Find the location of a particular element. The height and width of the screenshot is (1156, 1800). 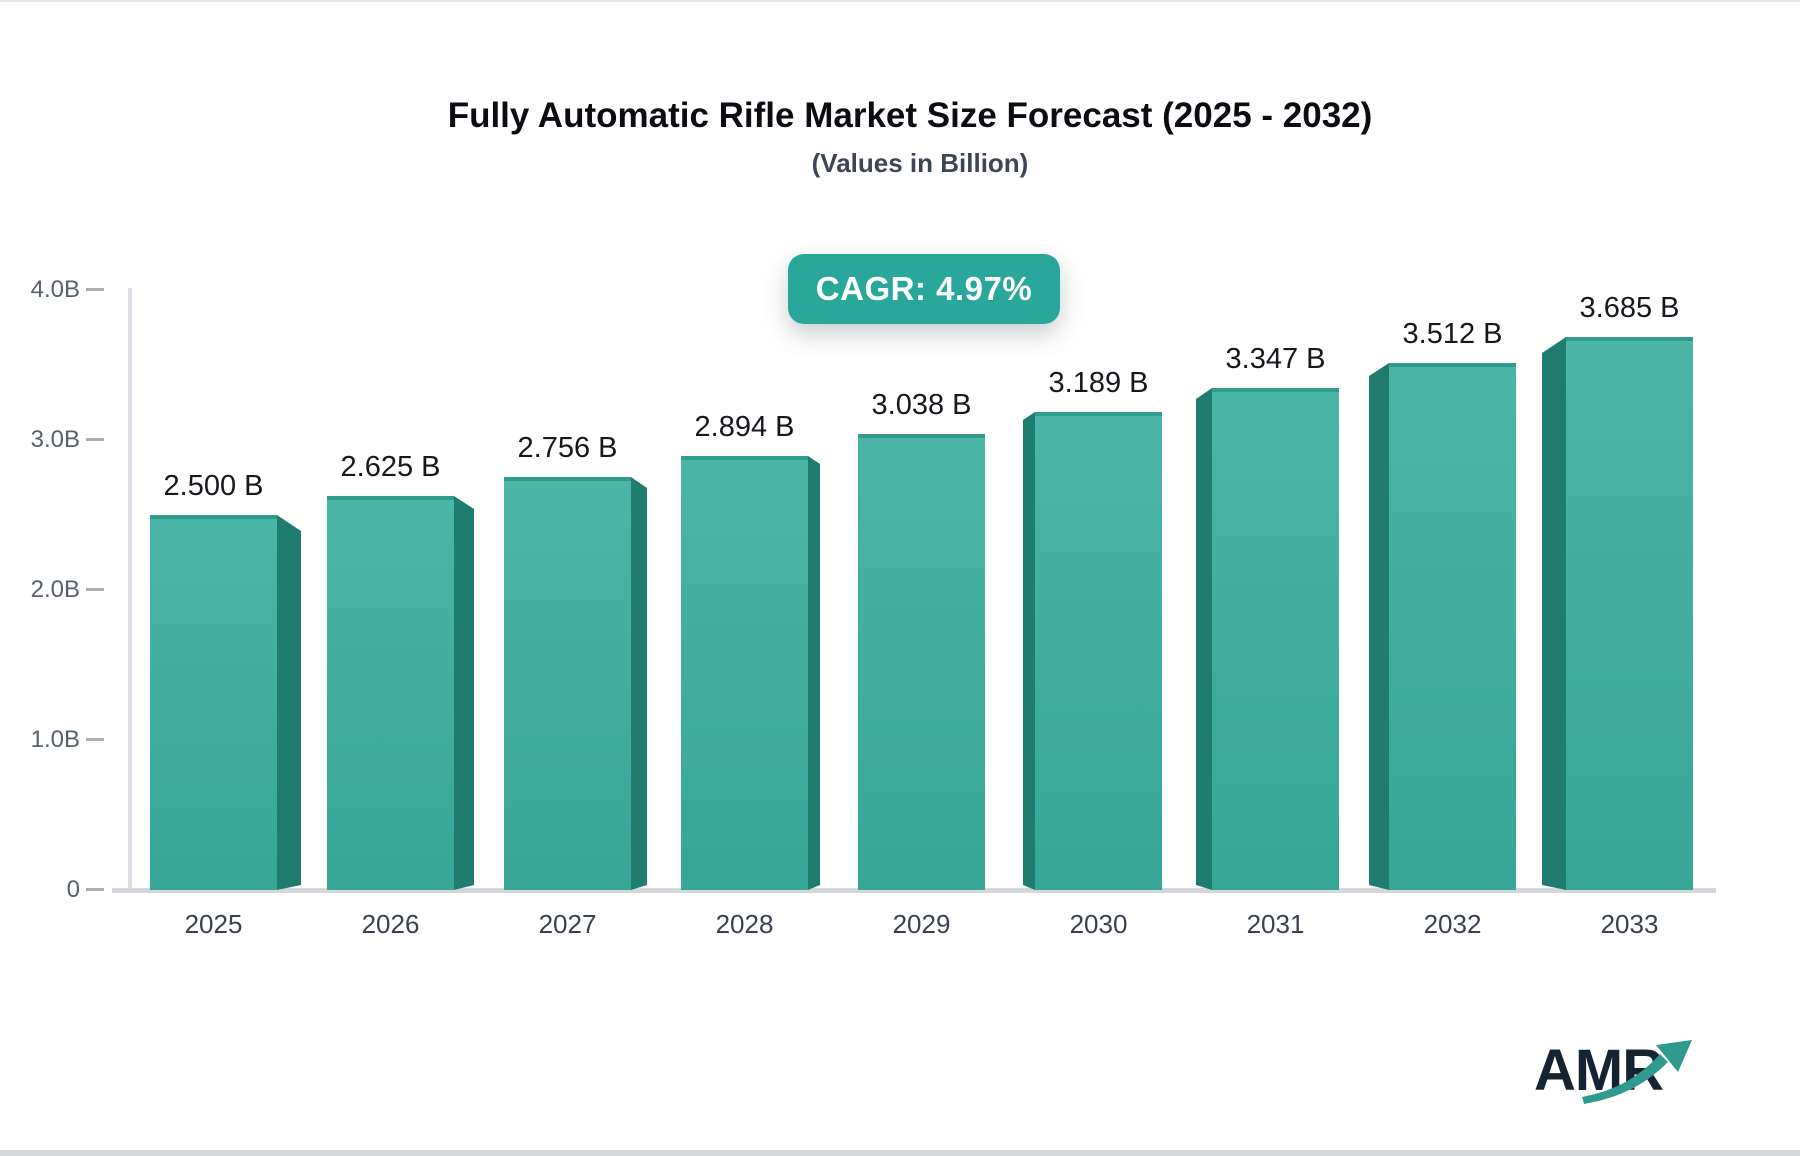

bar-2028 is located at coordinates (744, 673).